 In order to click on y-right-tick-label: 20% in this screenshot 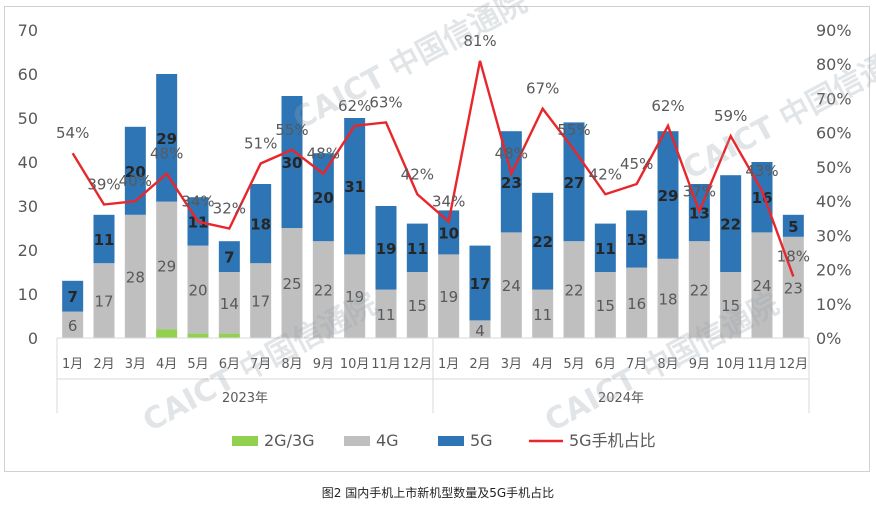, I will do `click(834, 270)`.